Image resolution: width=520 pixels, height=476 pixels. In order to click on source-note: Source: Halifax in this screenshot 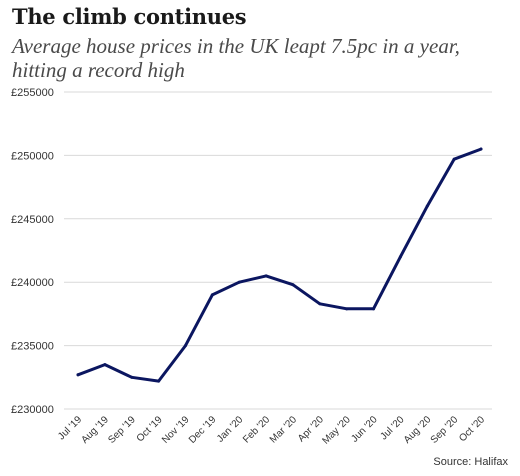, I will do `click(470, 462)`.